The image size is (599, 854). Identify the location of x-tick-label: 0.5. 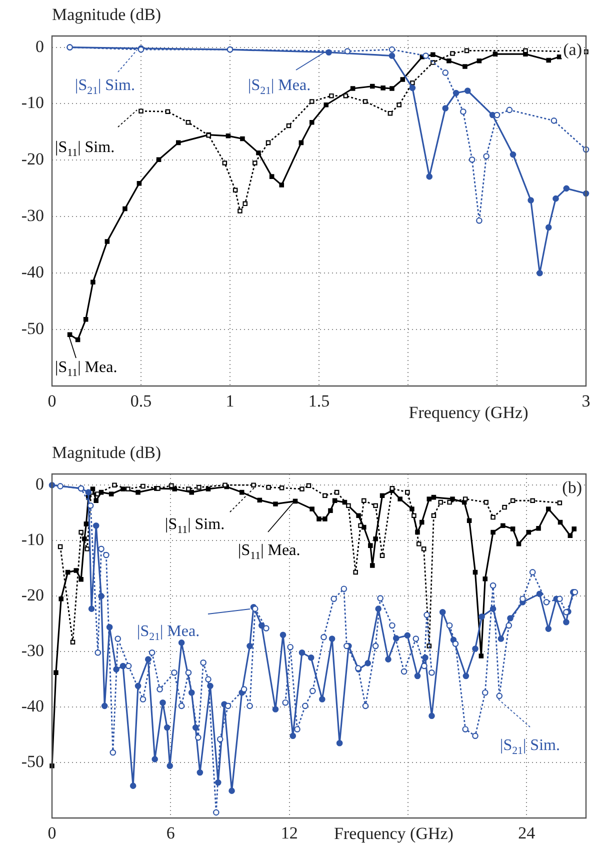
(141, 401).